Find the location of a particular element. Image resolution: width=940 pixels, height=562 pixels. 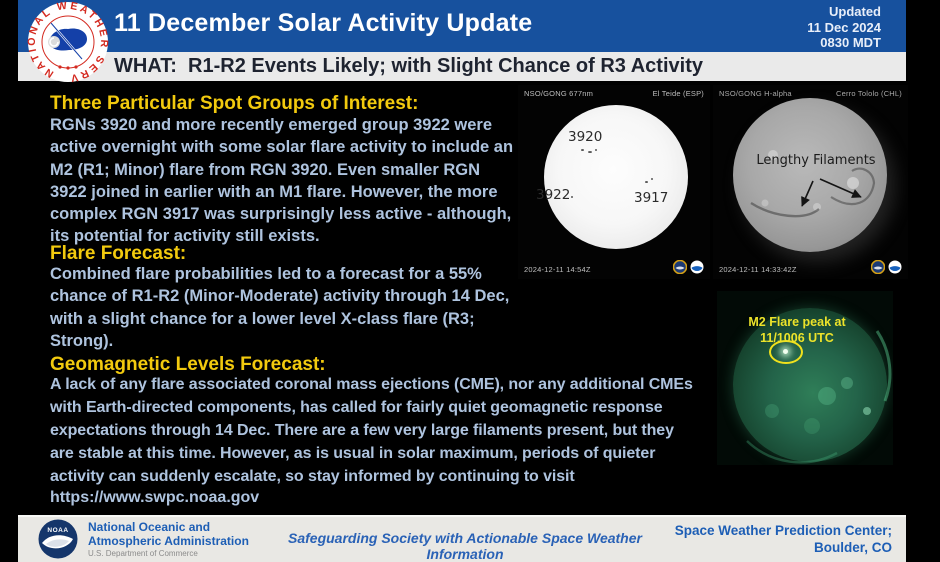

region-label-3917: 3917 is located at coordinates (651, 198).